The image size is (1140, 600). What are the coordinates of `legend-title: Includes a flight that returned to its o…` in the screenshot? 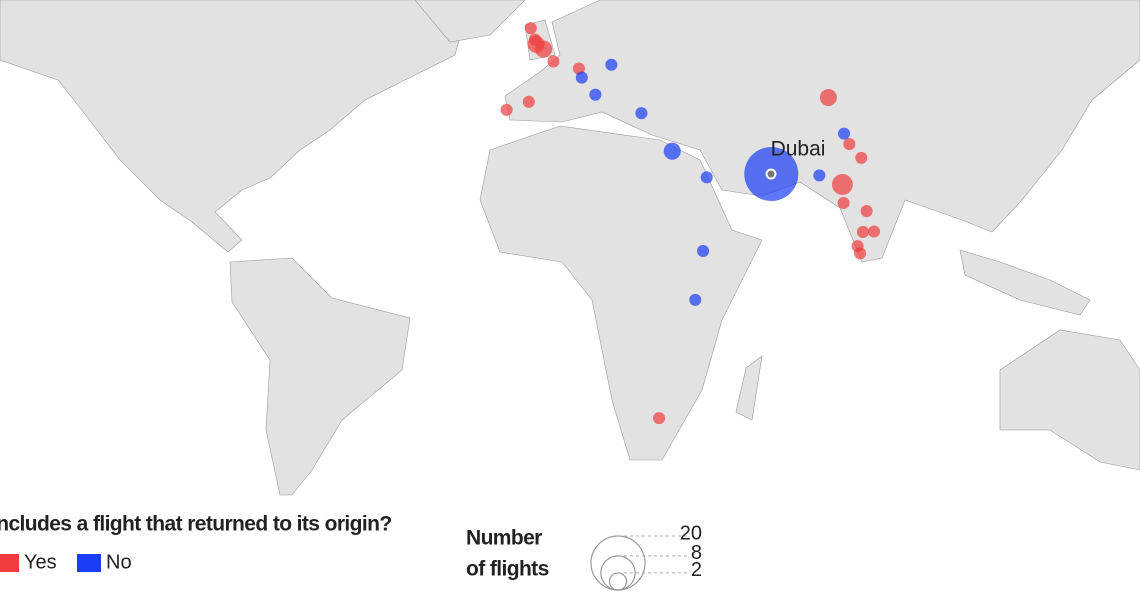 It's located at (196, 524).